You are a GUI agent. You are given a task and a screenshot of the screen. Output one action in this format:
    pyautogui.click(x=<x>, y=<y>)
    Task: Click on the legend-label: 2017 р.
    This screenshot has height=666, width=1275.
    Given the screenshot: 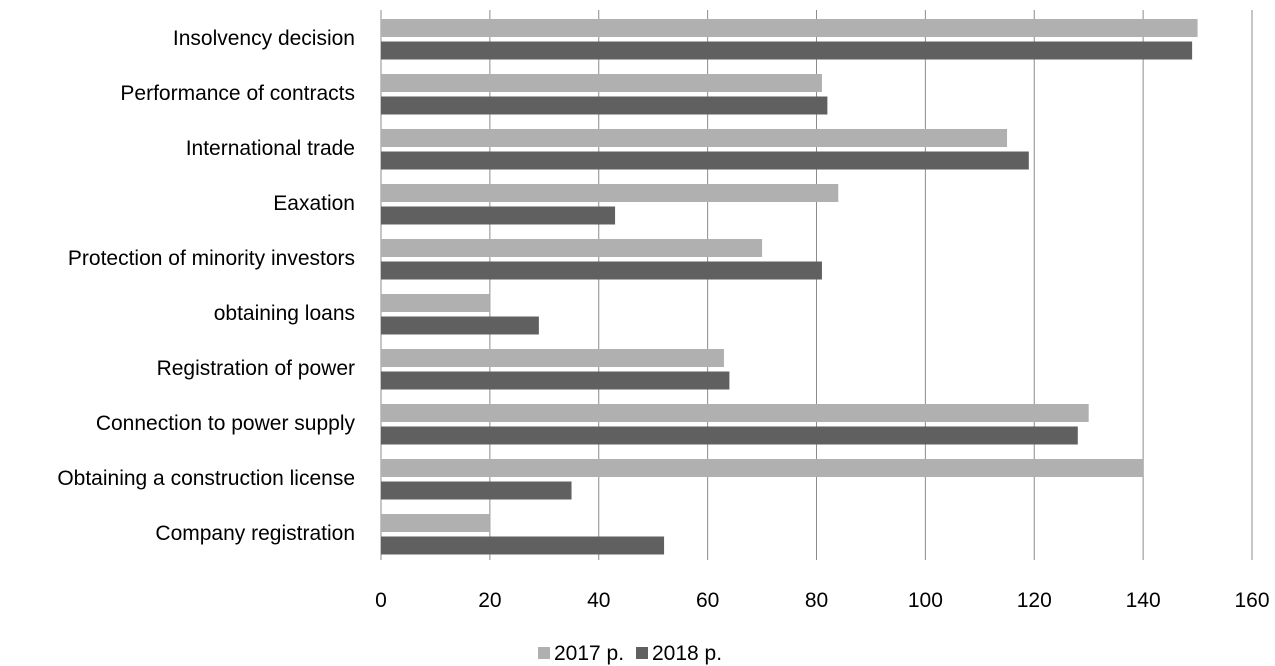 What is the action you would take?
    pyautogui.click(x=589, y=653)
    